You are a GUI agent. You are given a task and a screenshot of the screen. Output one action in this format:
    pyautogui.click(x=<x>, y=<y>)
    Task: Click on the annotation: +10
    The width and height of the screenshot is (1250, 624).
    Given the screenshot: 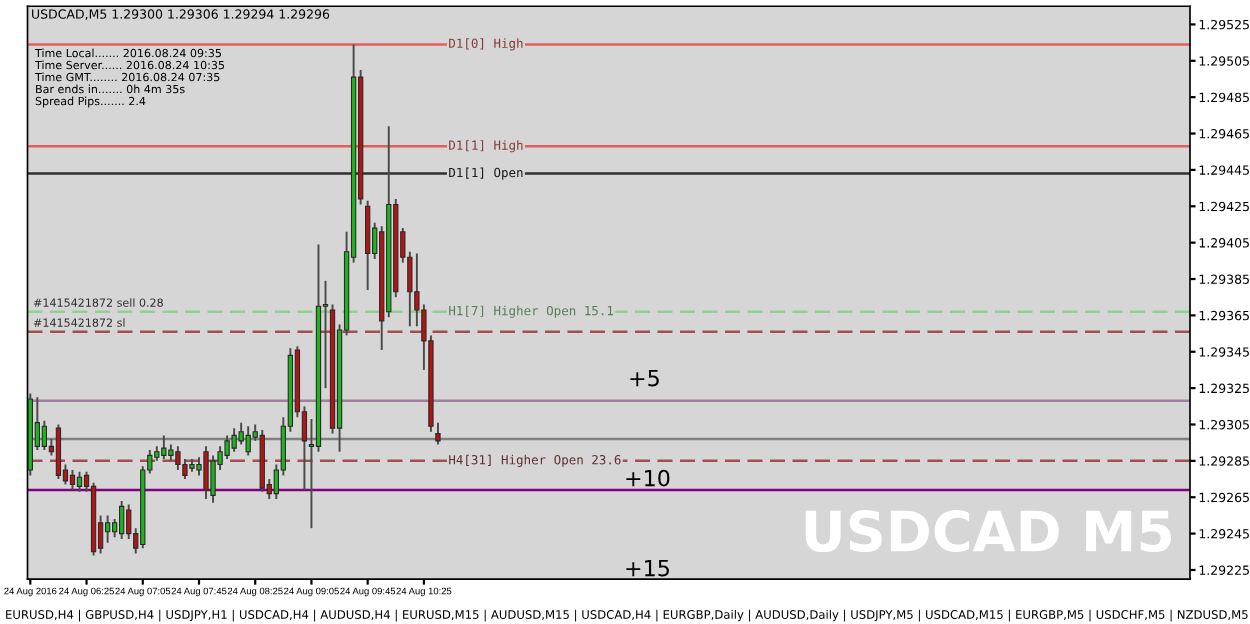 What is the action you would take?
    pyautogui.click(x=648, y=478)
    